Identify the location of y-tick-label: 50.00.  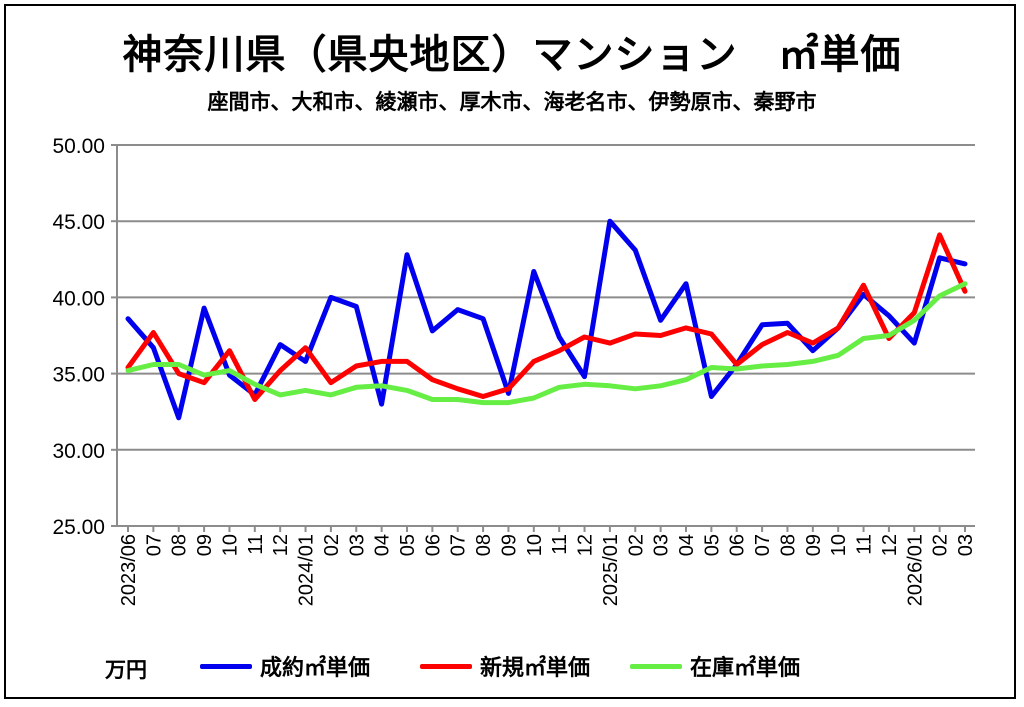
(78, 146).